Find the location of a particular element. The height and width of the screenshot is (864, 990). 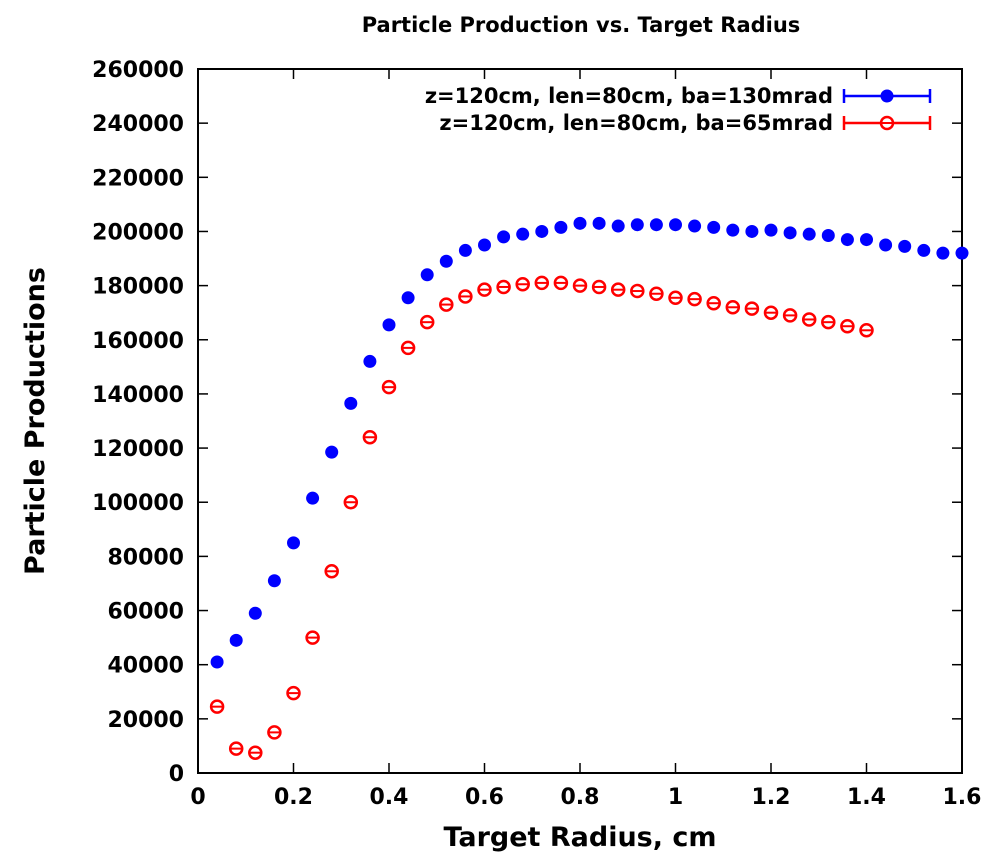

y-tick-label: 80000 is located at coordinates (145, 557).